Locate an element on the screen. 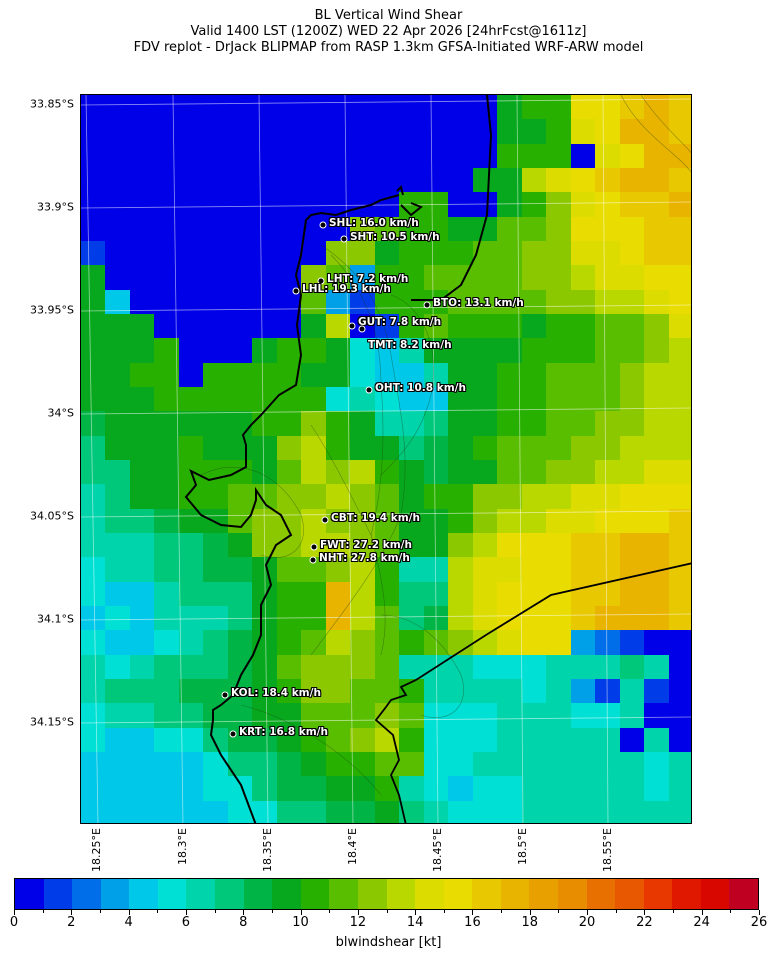  colorbar-tick-label: 14 is located at coordinates (415, 922).